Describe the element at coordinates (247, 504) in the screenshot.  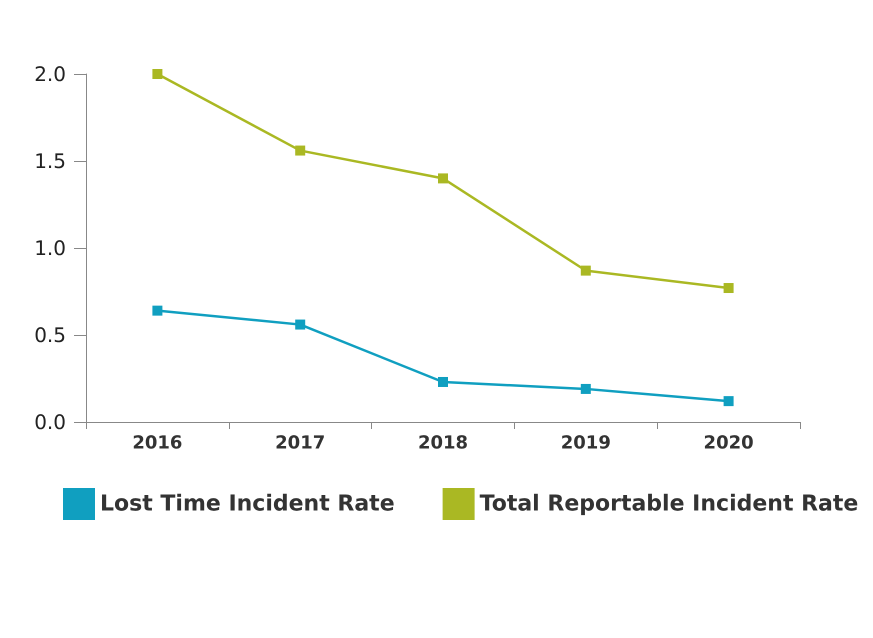
I see `legend-label: Lost Time Incident Rate` at that location.